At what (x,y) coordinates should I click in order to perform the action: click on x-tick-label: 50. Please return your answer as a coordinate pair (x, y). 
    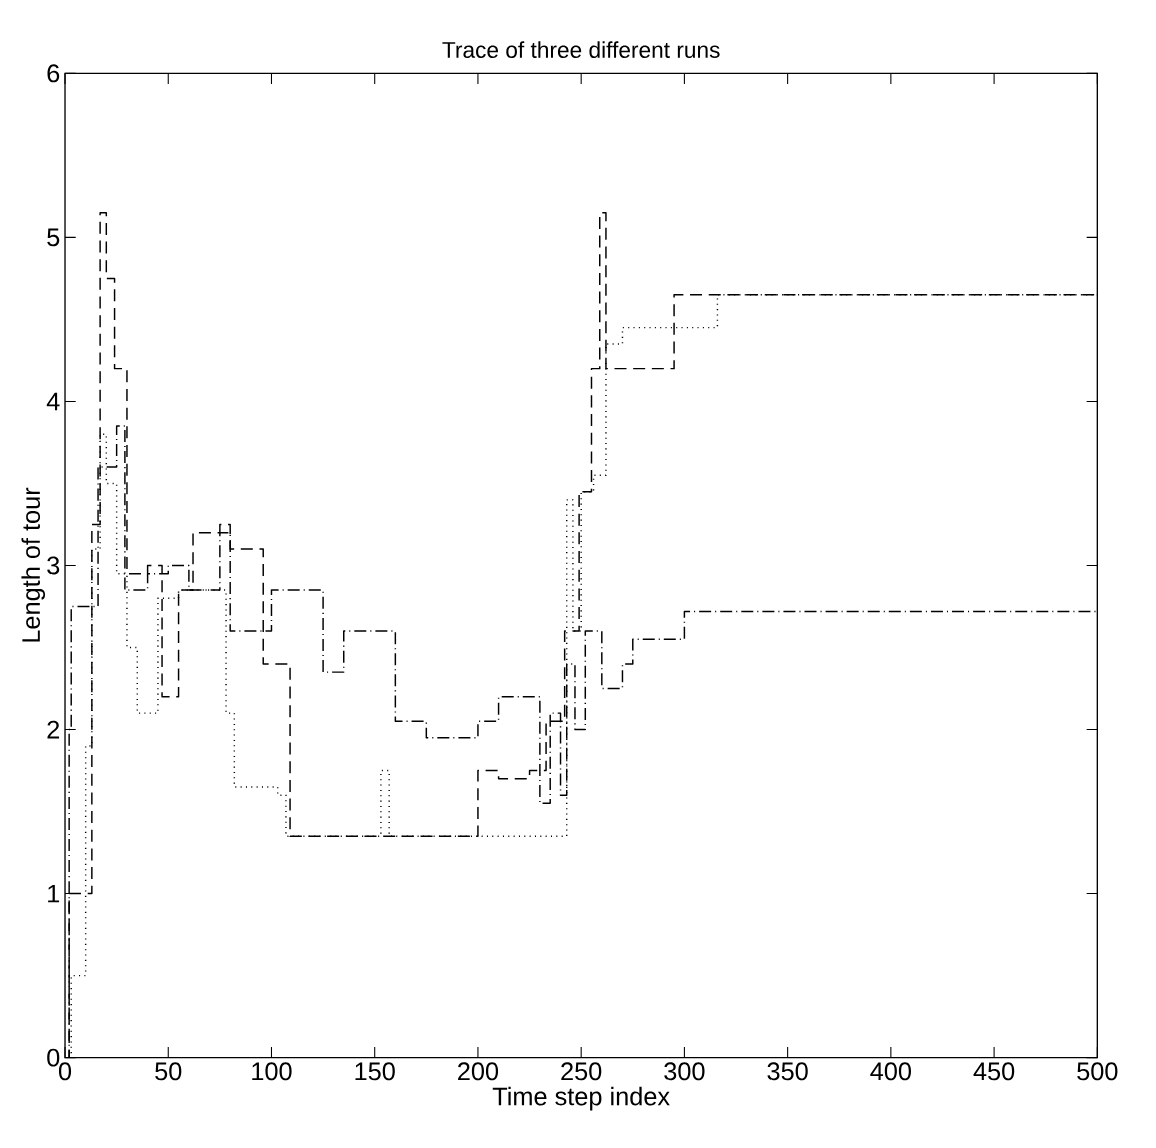
    Looking at the image, I should click on (168, 1071).